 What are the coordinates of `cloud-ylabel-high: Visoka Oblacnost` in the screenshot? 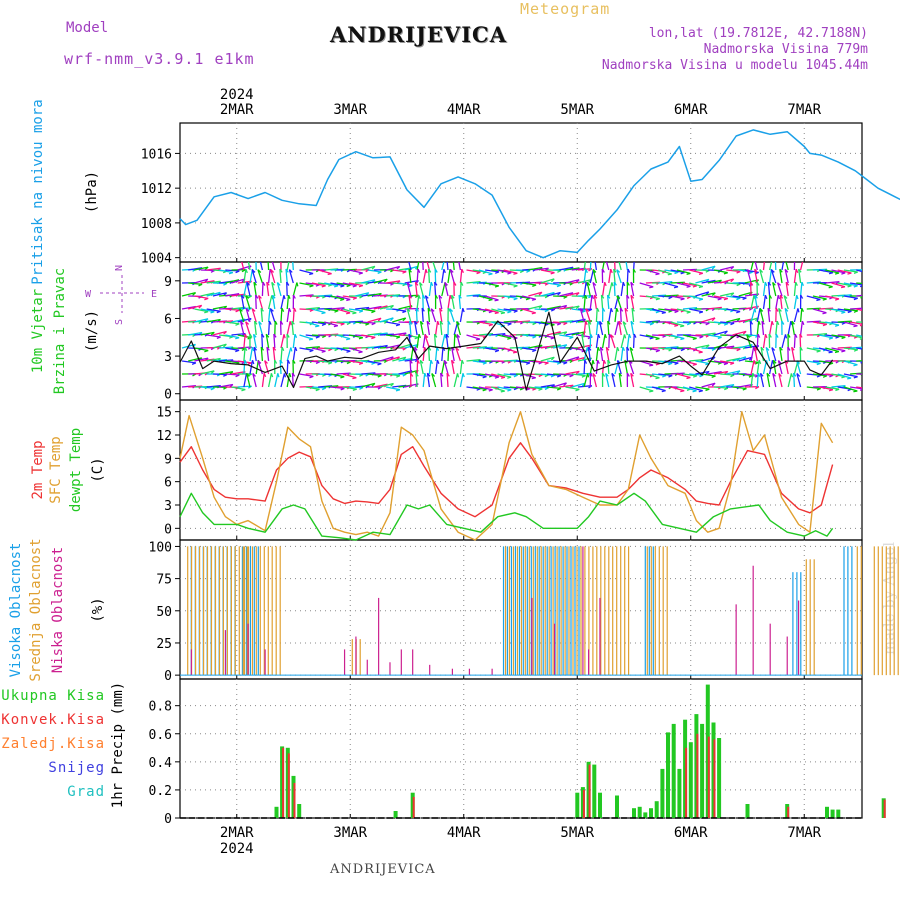 It's located at (16, 610).